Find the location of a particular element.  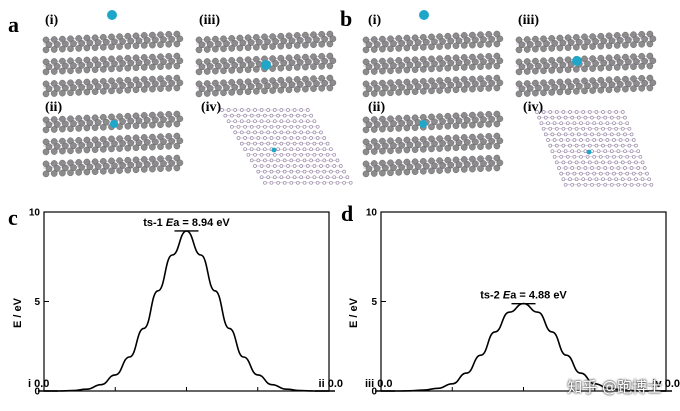

panel-b-ii-side-view is located at coordinates (433, 144).